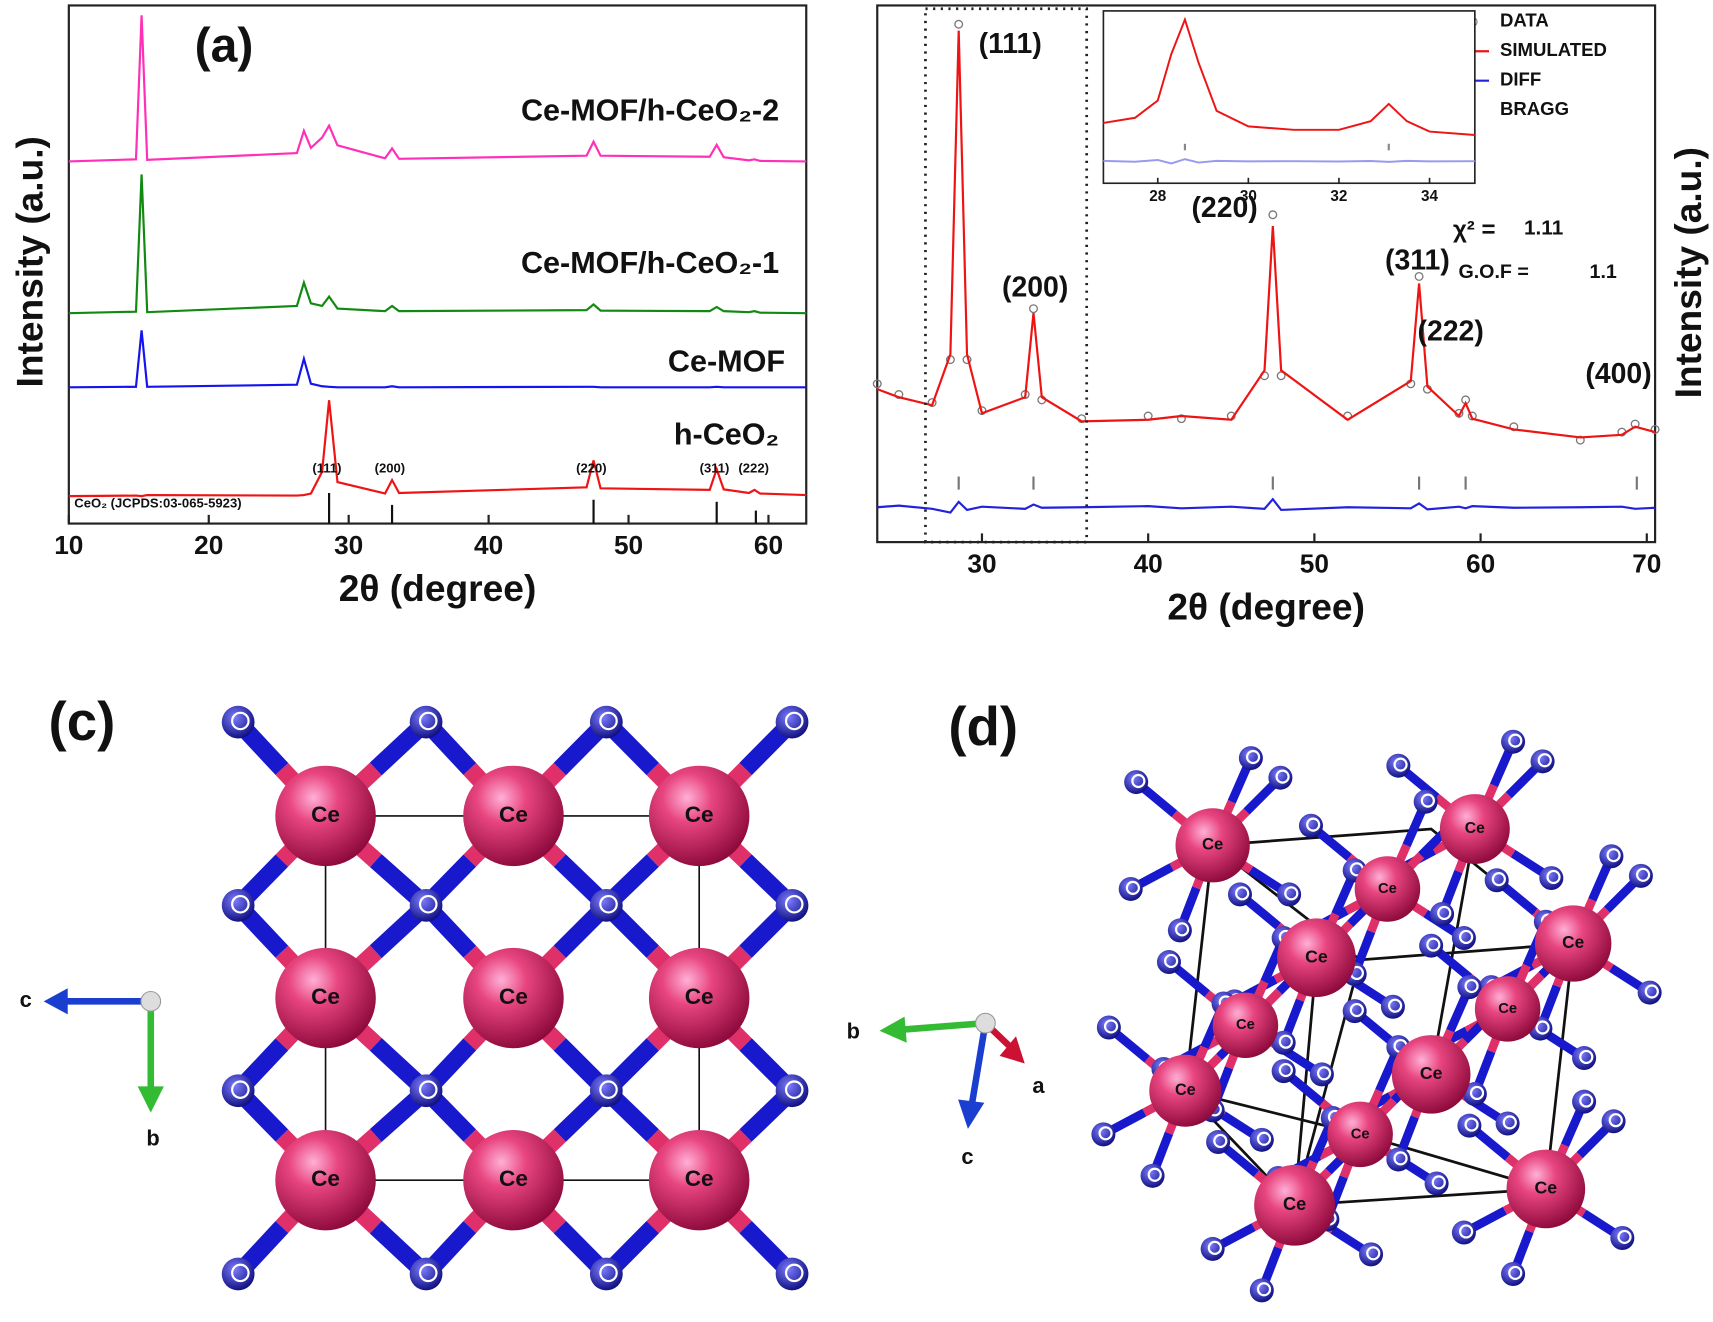 The image size is (1713, 1322). I want to click on fit-label: χ² =, so click(1474, 230).